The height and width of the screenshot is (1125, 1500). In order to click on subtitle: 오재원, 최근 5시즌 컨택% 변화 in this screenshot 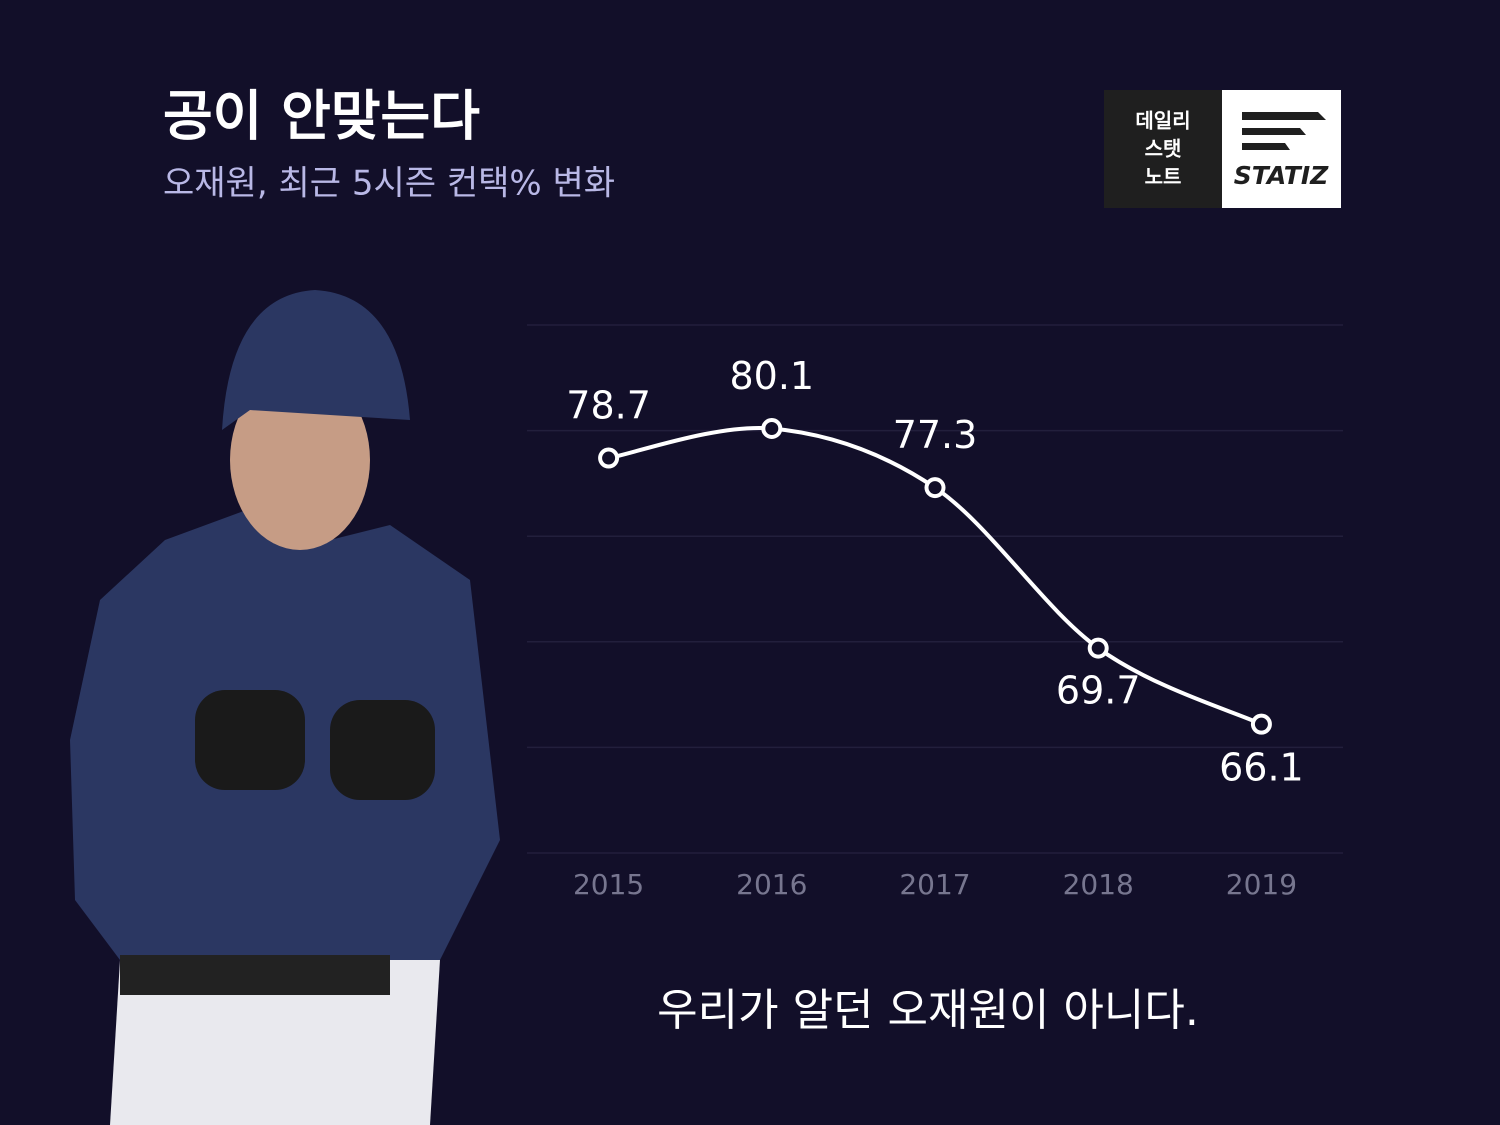, I will do `click(389, 184)`.